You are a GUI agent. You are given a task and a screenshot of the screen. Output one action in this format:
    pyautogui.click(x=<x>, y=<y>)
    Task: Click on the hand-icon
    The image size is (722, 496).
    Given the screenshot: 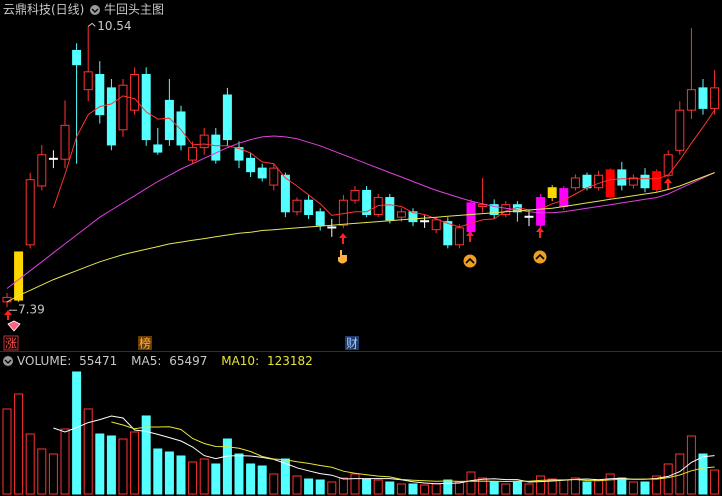 What is the action you would take?
    pyautogui.click(x=342, y=257)
    